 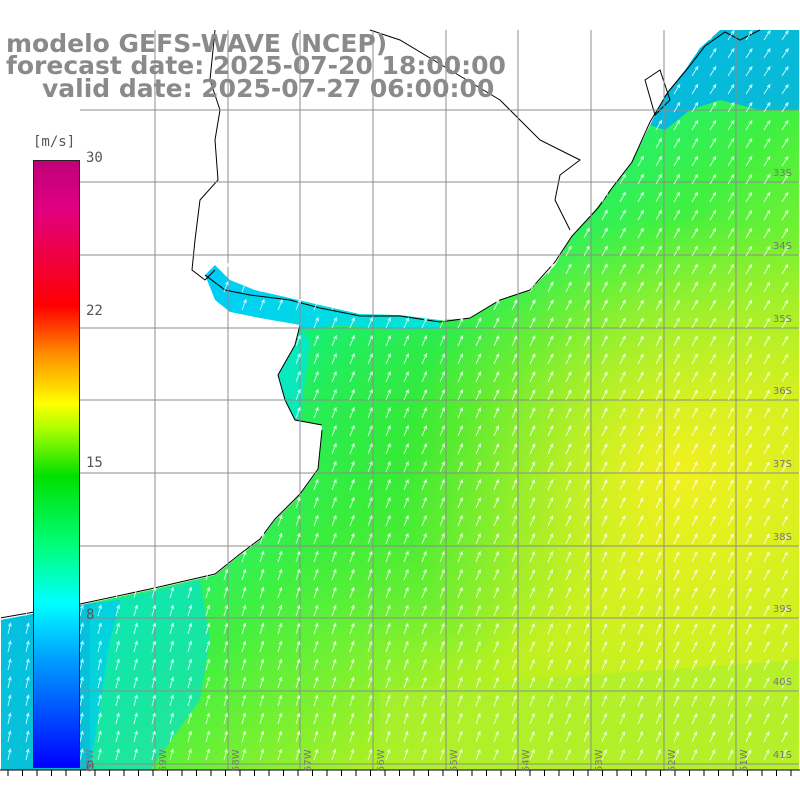 What do you see at coordinates (399, 773) in the screenshot?
I see `axis-ticks` at bounding box center [399, 773].